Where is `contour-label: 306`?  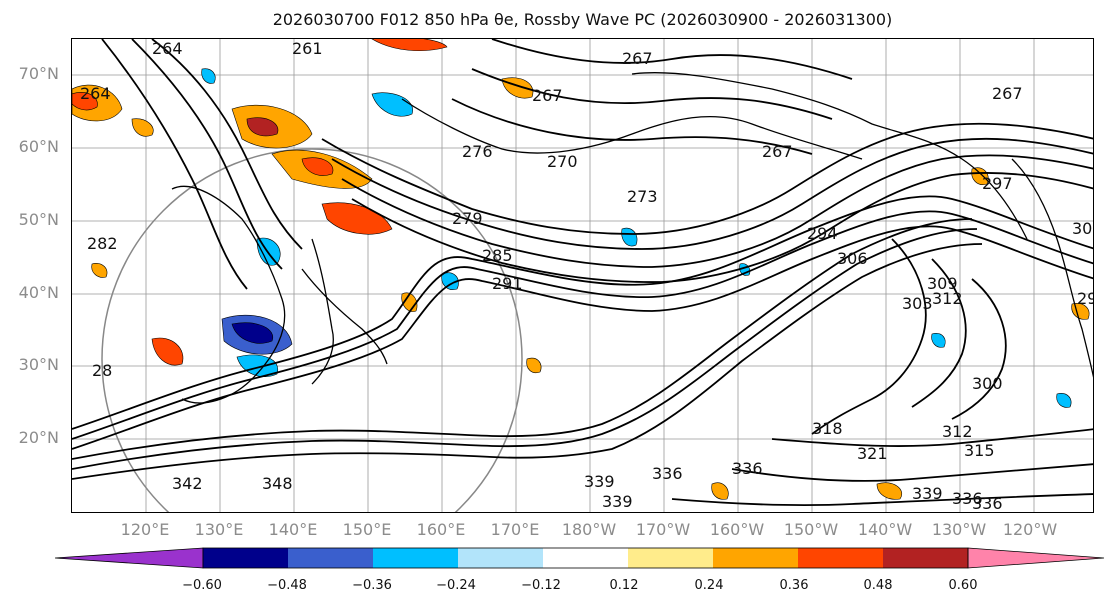 contour-label: 306 is located at coordinates (852, 258).